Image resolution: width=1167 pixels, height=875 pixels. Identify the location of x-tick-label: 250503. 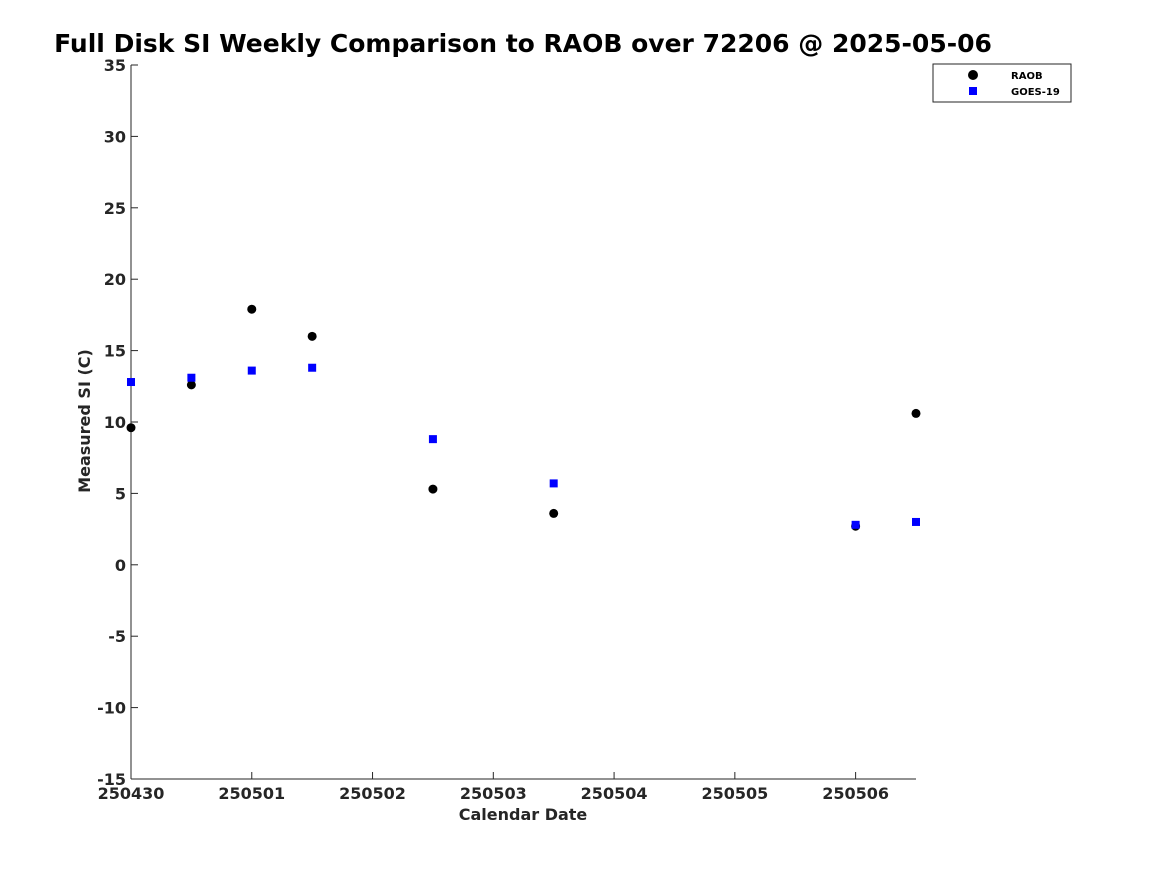
(493, 793).